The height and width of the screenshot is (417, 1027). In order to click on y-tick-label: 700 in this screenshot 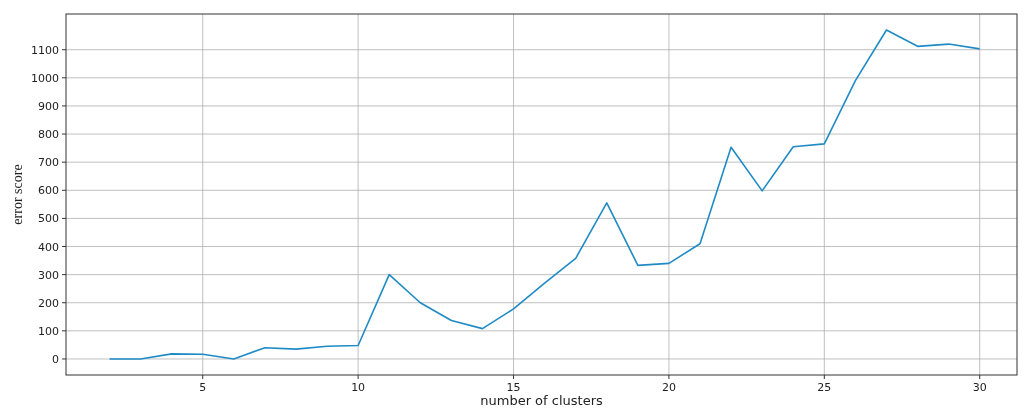, I will do `click(48, 163)`.